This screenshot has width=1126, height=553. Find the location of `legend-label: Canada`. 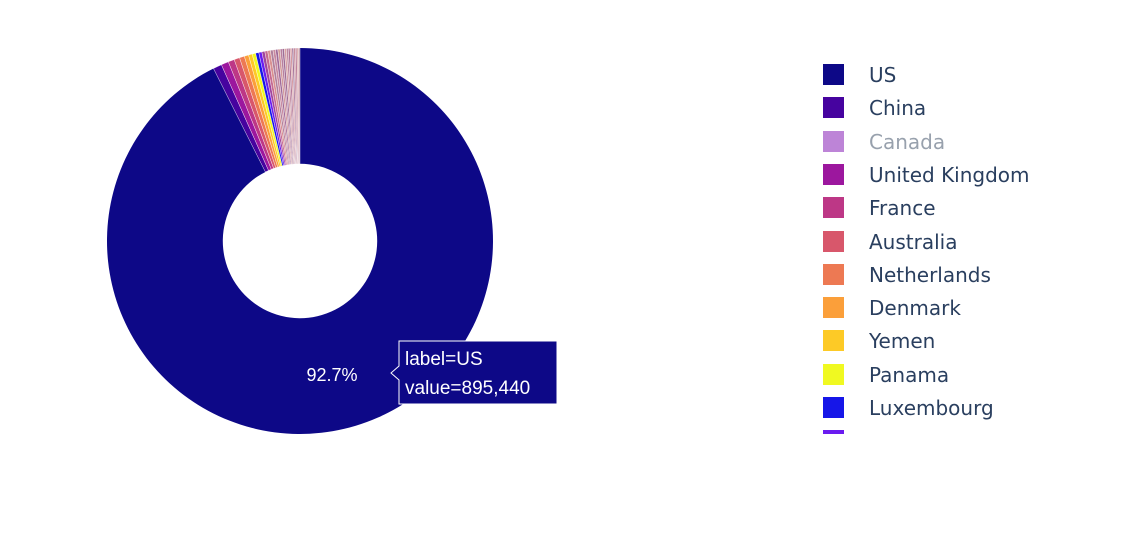

legend-label: Canada is located at coordinates (907, 141).